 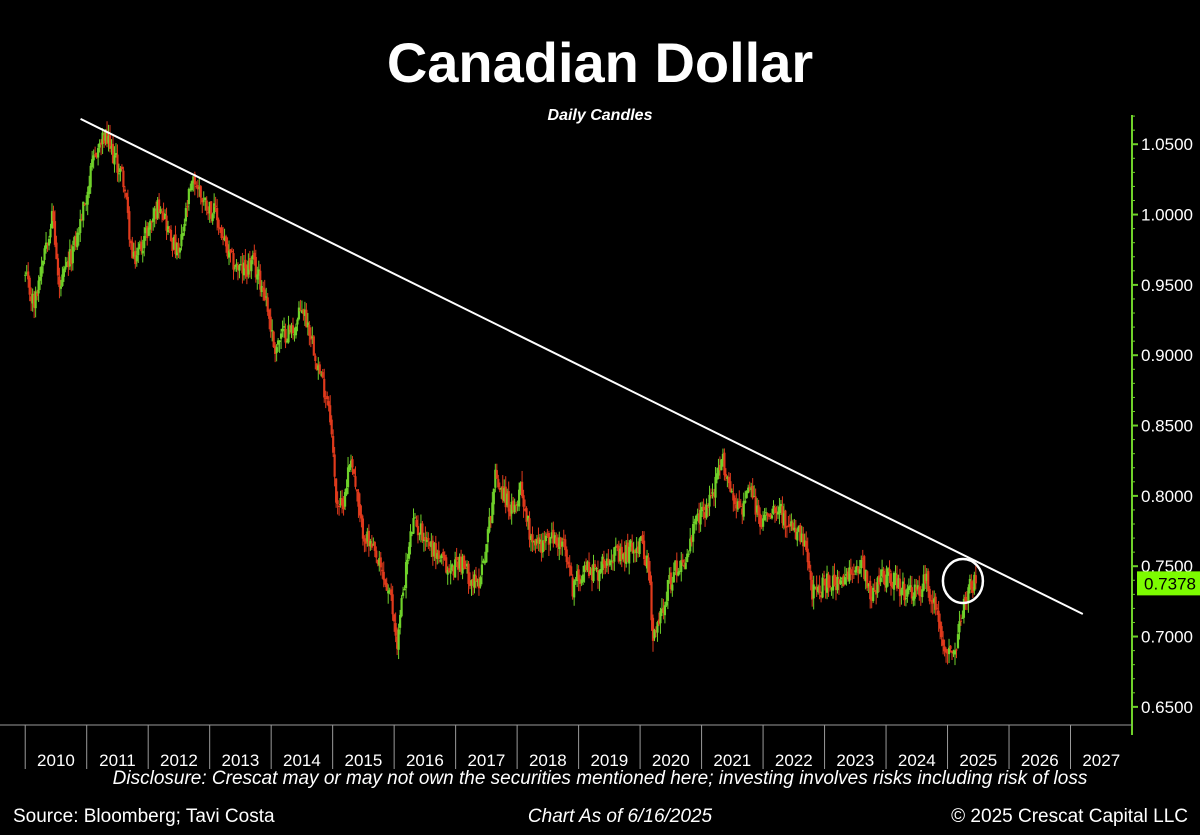 What do you see at coordinates (117, 760) in the screenshot?
I see `x-tick-label: 2011` at bounding box center [117, 760].